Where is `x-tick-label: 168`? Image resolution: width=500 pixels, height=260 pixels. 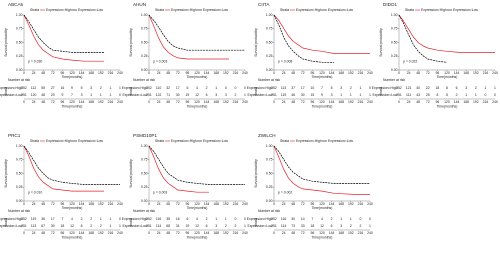 x-tick-label: 168 is located at coordinates (216, 73).